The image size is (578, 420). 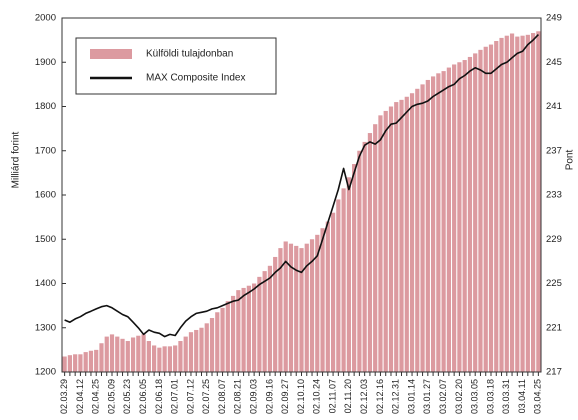 I want to click on y2-tick-label: 249, so click(x=554, y=18).